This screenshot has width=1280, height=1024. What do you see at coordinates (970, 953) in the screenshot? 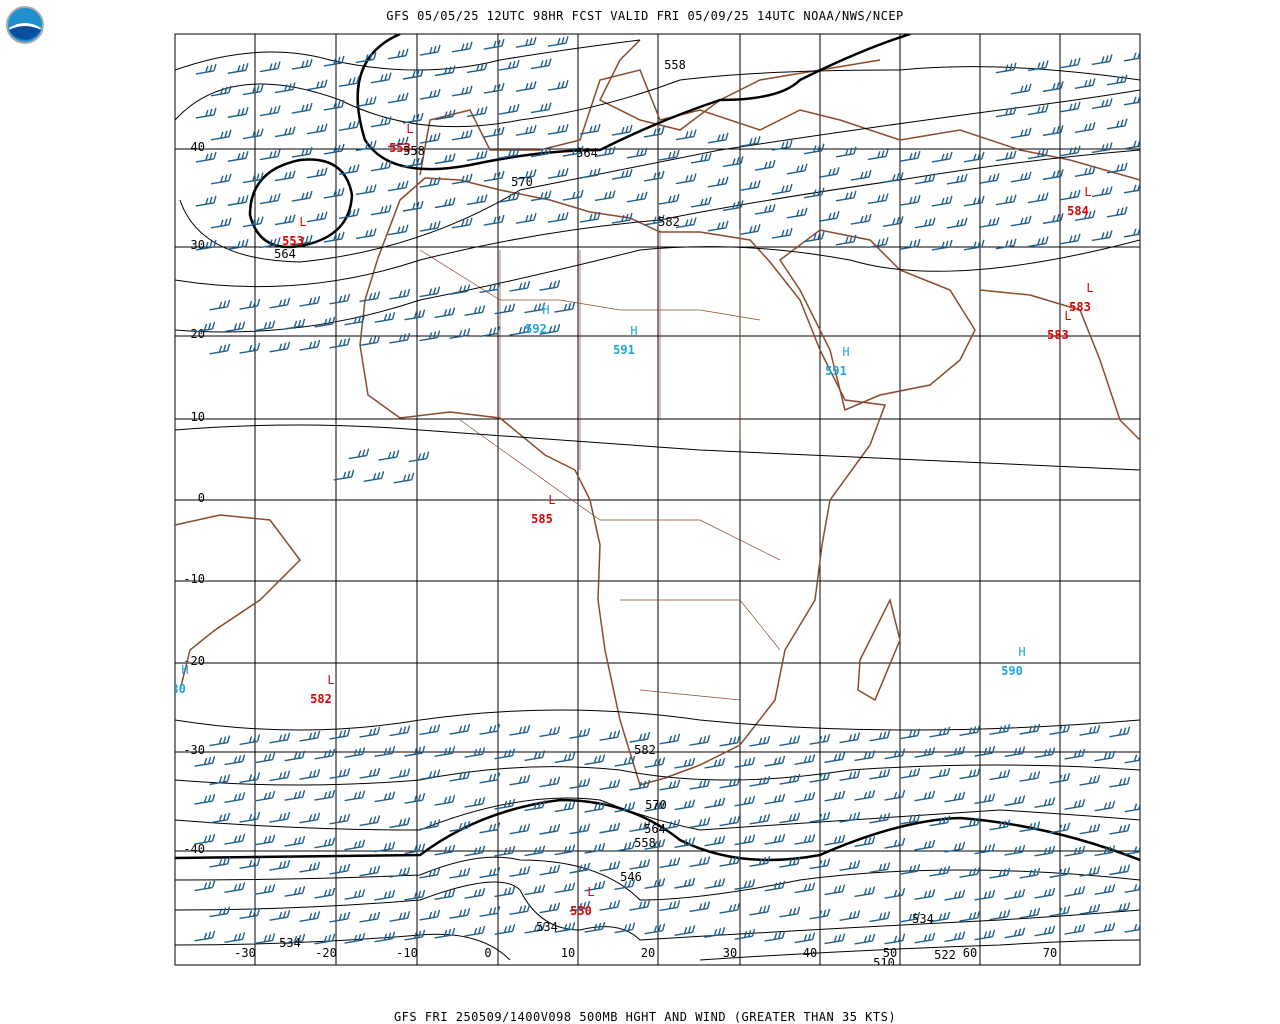
I see `longitude-label: 60` at bounding box center [970, 953].